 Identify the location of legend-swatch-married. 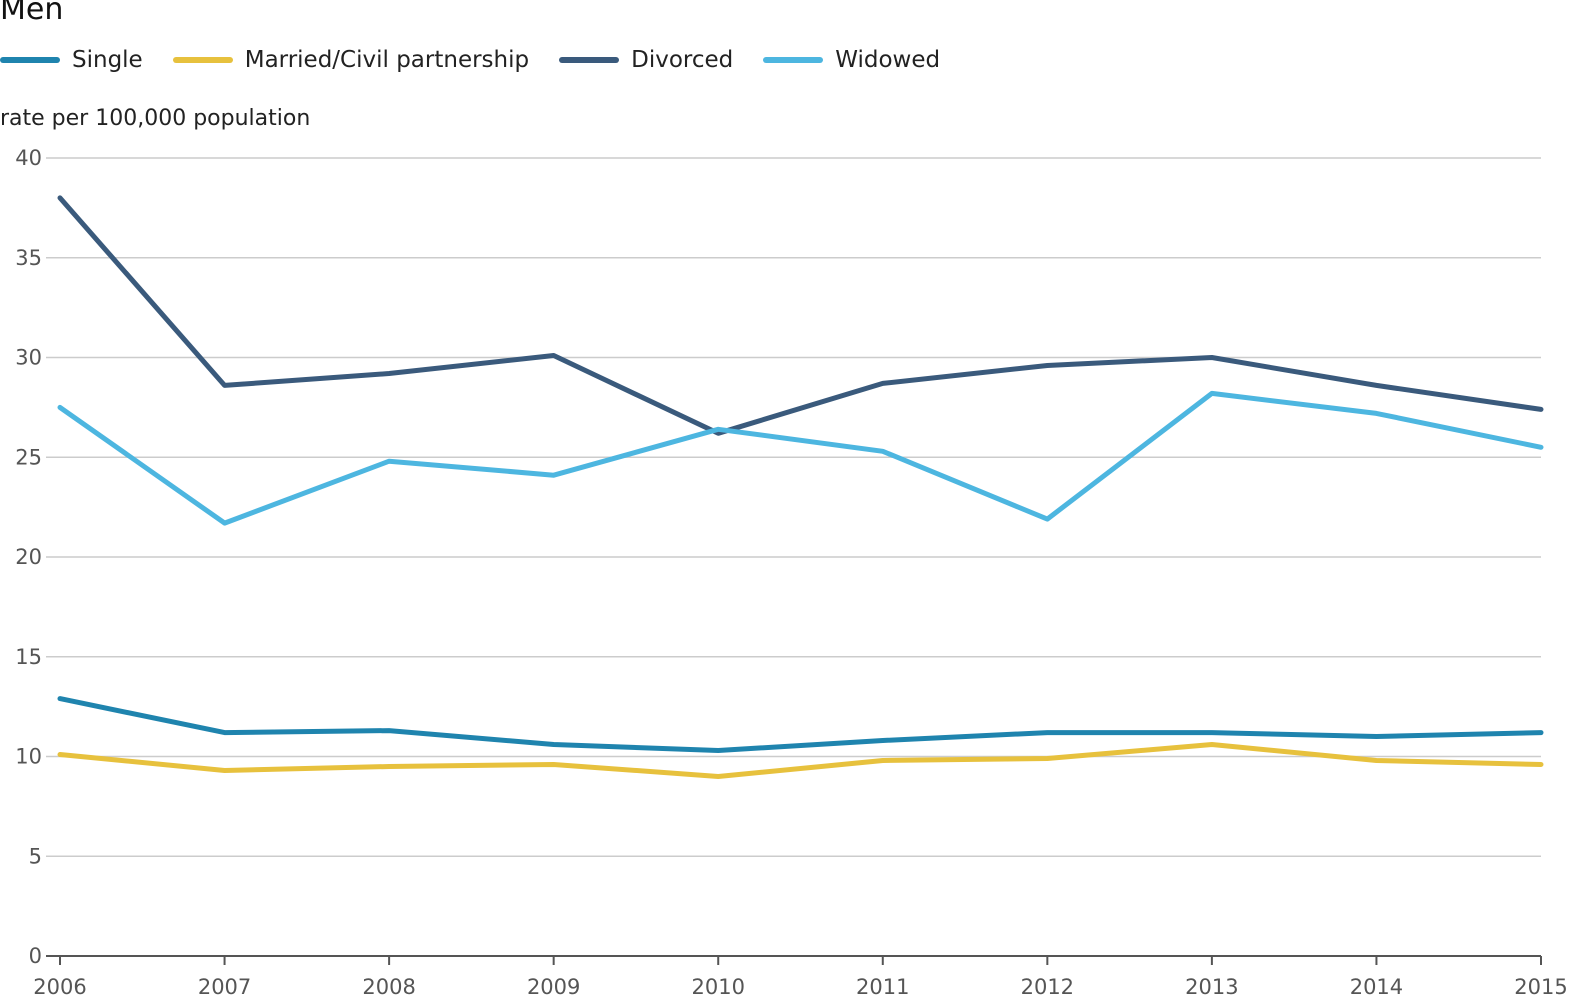
(202, 60).